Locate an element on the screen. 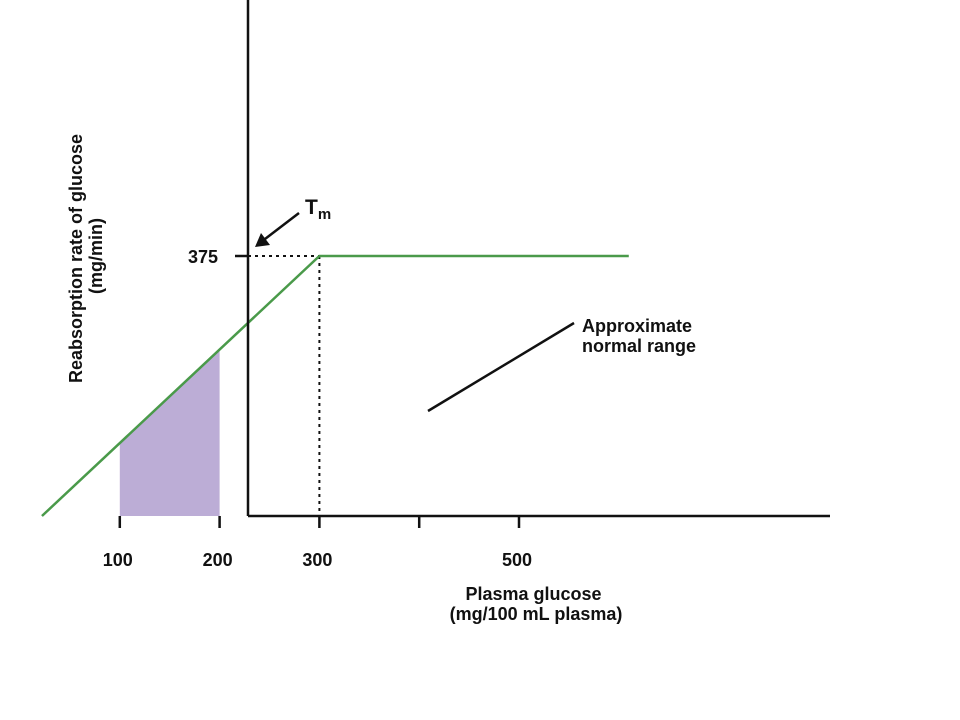 This screenshot has height=720, width=960. normal-range-shading is located at coordinates (169, 432).